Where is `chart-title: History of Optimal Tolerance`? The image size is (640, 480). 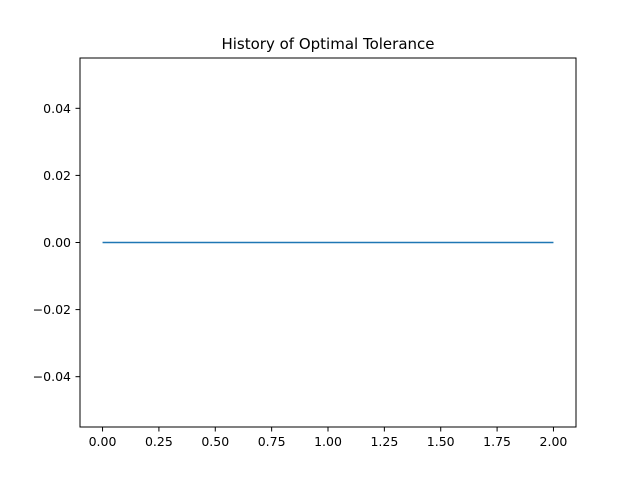
chart-title: History of Optimal Tolerance is located at coordinates (327, 44).